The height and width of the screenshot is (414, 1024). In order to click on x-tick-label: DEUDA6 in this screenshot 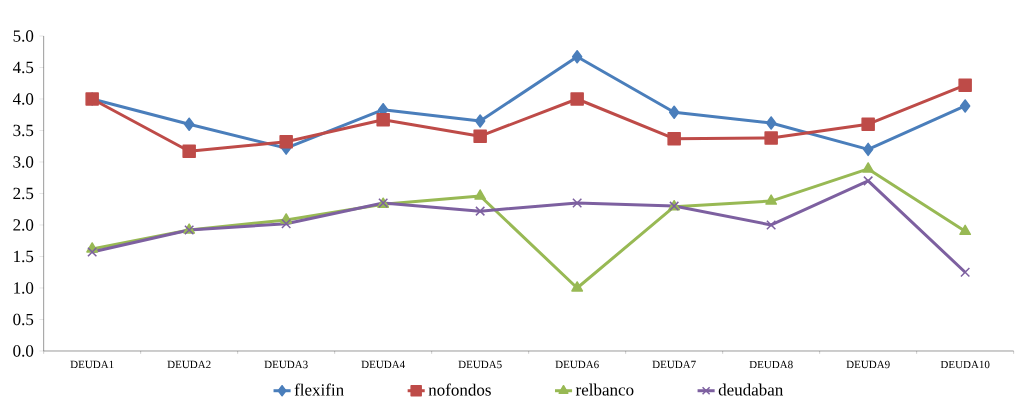, I will do `click(577, 364)`.